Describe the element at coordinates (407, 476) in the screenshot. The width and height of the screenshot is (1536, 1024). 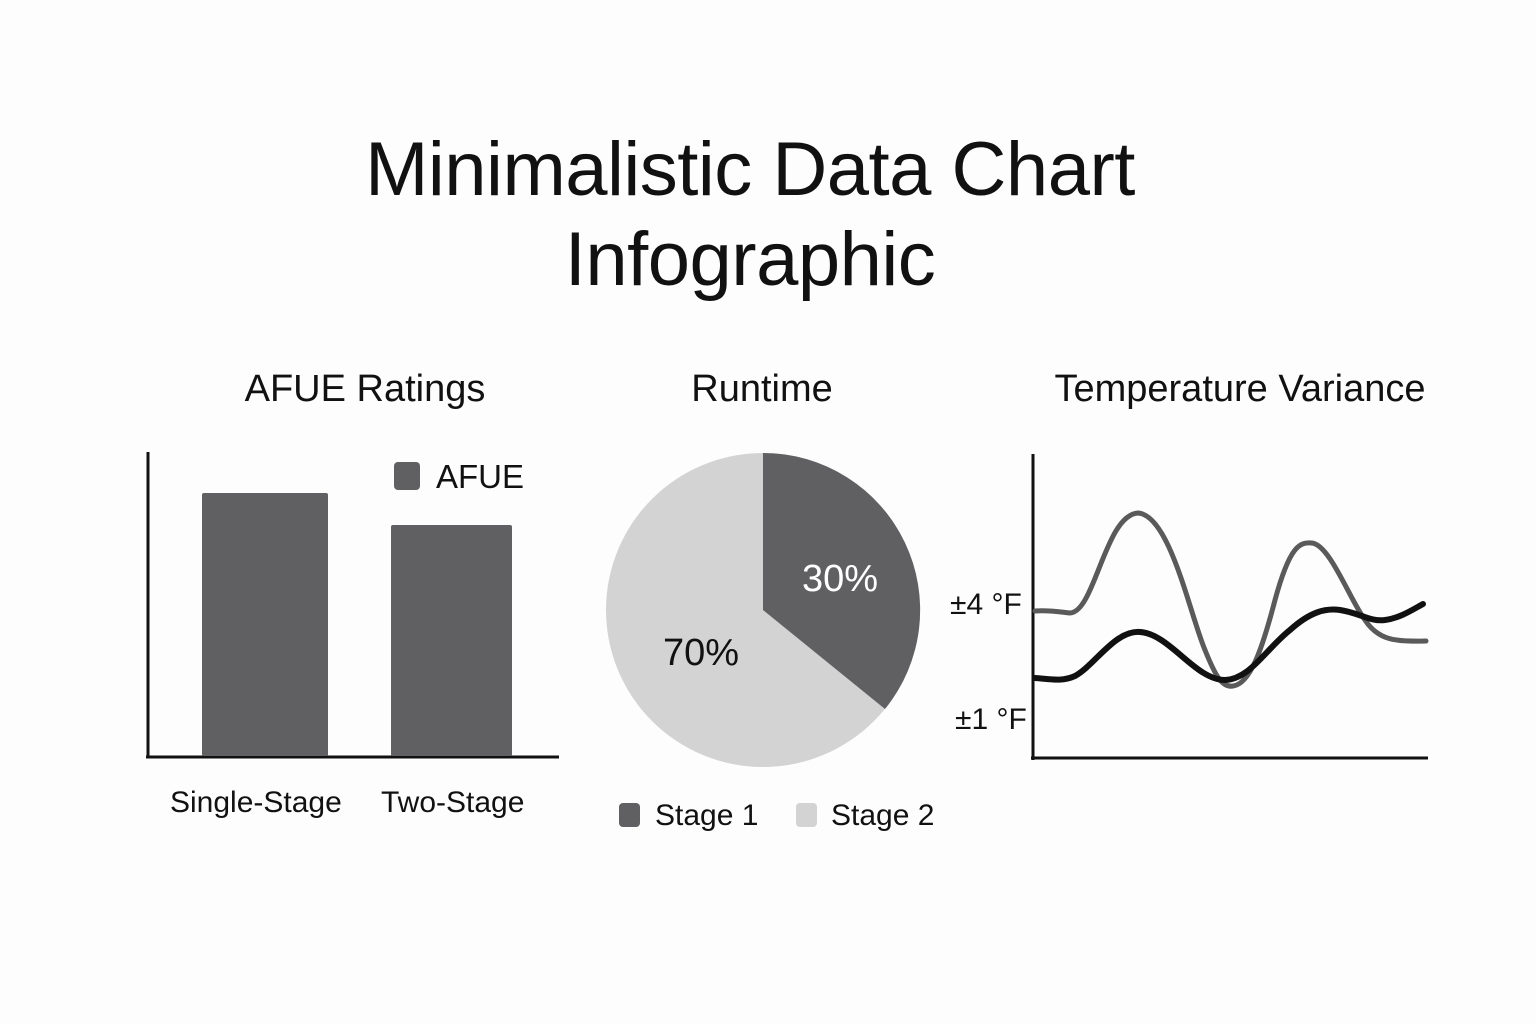
I see `legend-swatch-afue` at that location.